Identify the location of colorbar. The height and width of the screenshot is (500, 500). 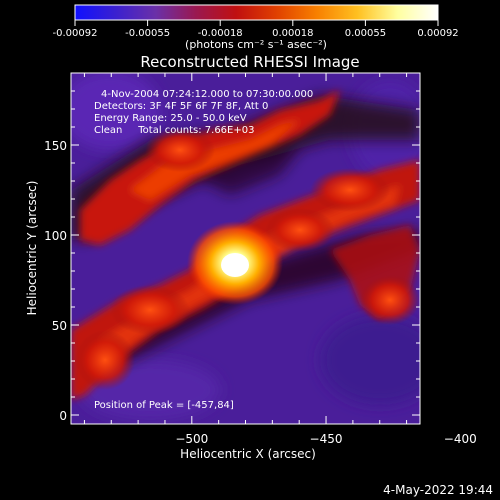
(256, 12).